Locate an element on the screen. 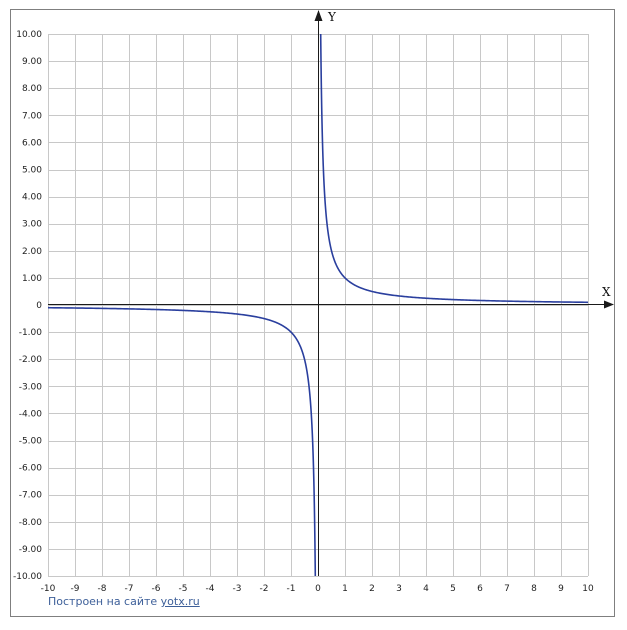 This screenshot has height=630, width=627. x-tick-label: 4 is located at coordinates (426, 589).